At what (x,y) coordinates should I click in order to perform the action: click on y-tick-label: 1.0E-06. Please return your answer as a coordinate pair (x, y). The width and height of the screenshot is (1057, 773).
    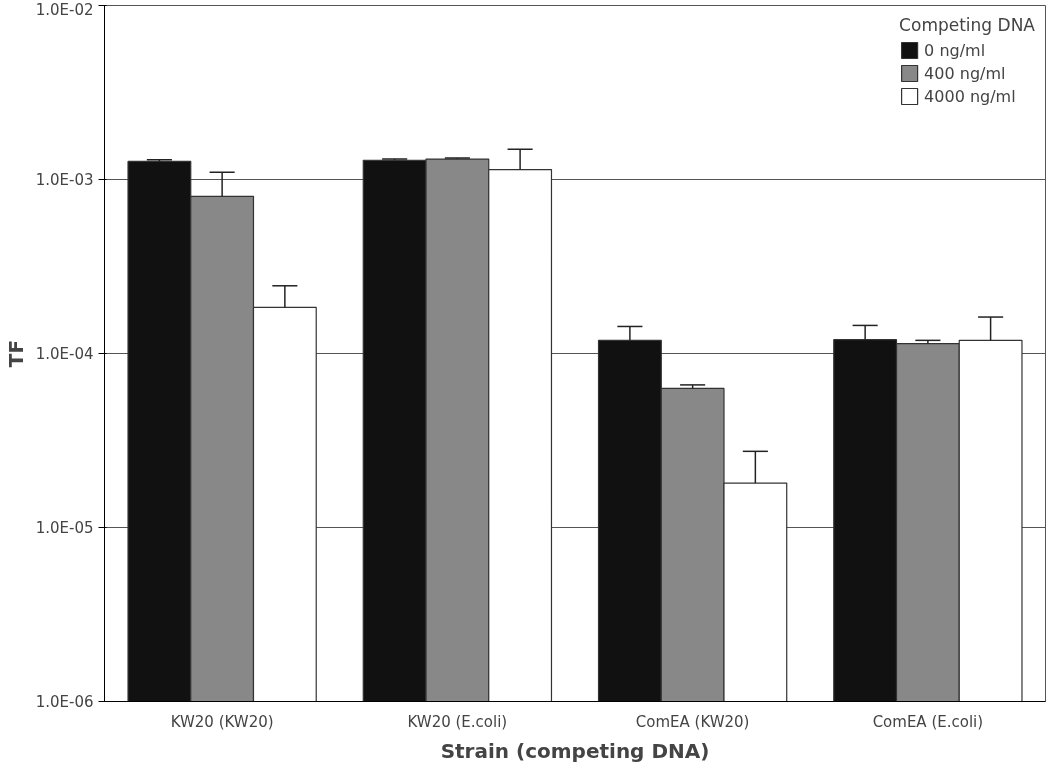
    Looking at the image, I should click on (64, 701).